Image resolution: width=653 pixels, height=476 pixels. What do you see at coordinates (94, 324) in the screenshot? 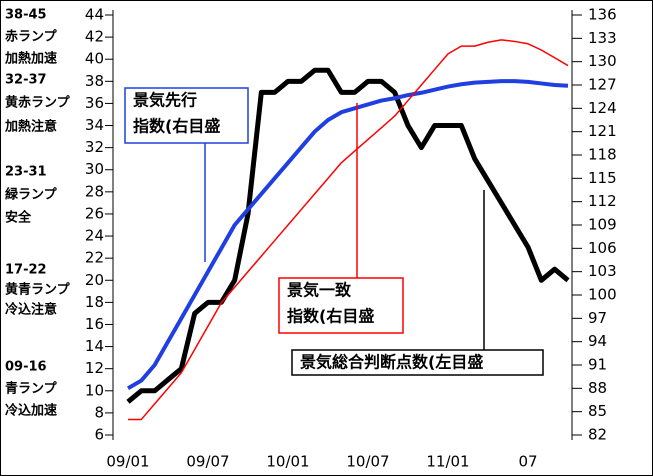
I see `y-tick-label: 16` at bounding box center [94, 324].